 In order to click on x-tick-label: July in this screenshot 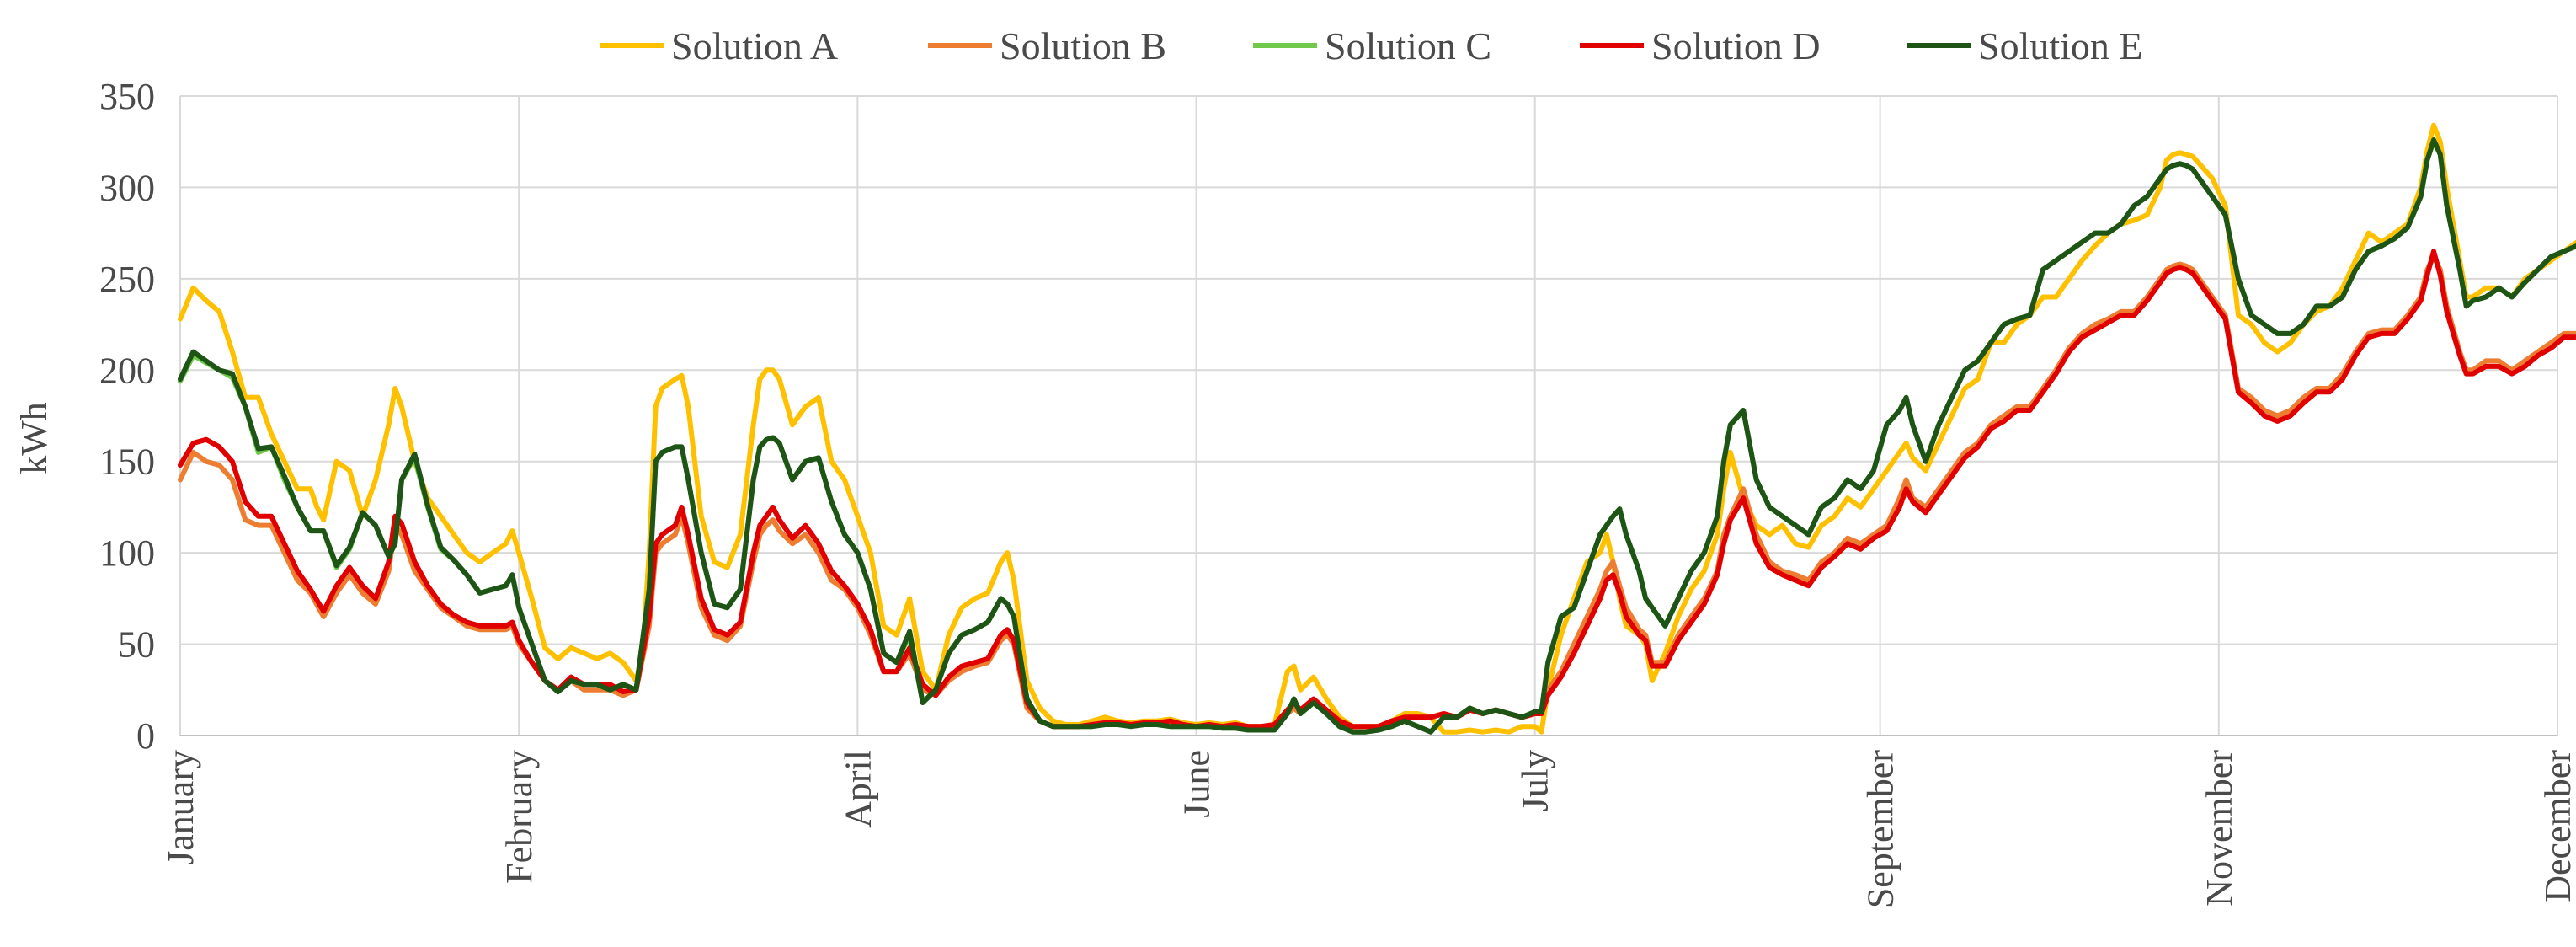, I will do `click(1535, 780)`.